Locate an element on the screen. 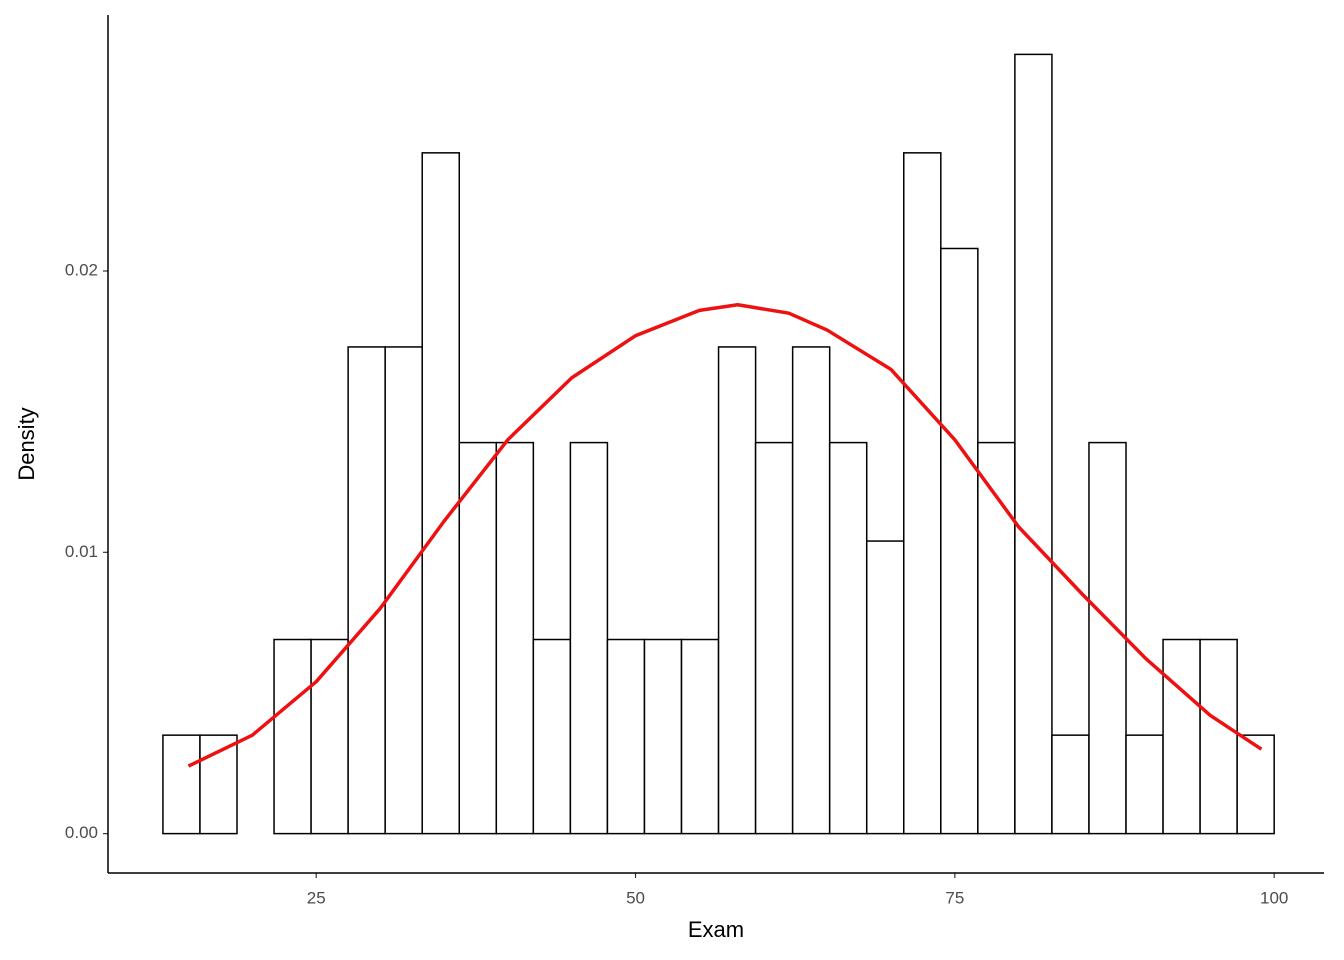 This screenshot has width=1344, height=960. x-tick-label: 75 is located at coordinates (954, 897).